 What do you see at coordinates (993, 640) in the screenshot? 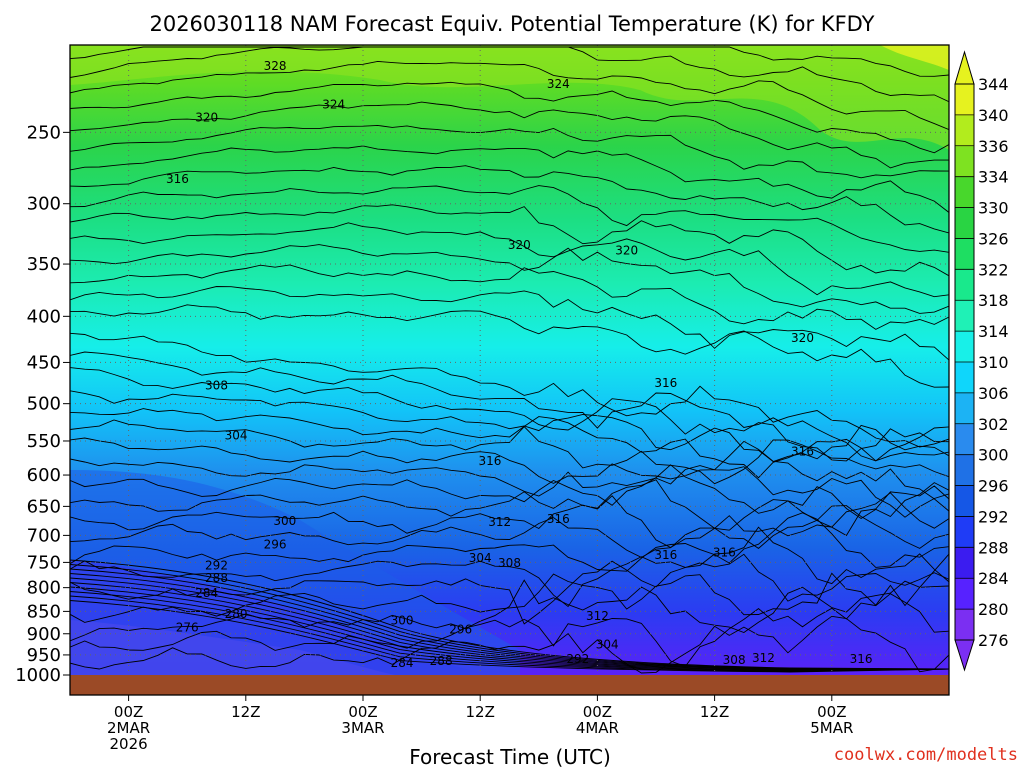
I see `colorbar-tick-label: 276` at bounding box center [993, 640].